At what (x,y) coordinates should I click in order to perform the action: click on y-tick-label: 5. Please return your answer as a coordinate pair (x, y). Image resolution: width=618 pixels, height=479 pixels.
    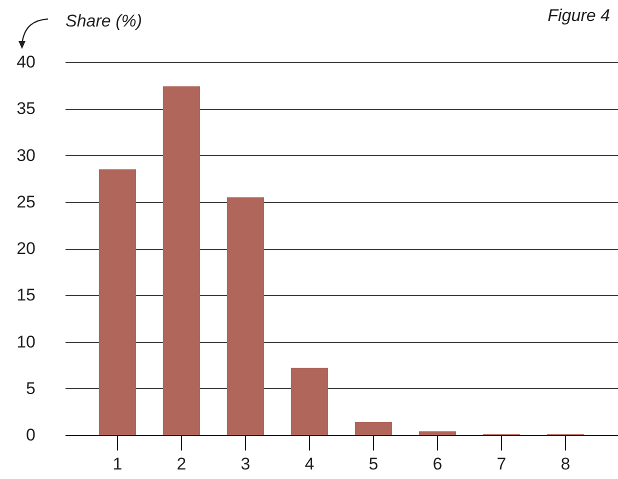
    Looking at the image, I should click on (31, 388).